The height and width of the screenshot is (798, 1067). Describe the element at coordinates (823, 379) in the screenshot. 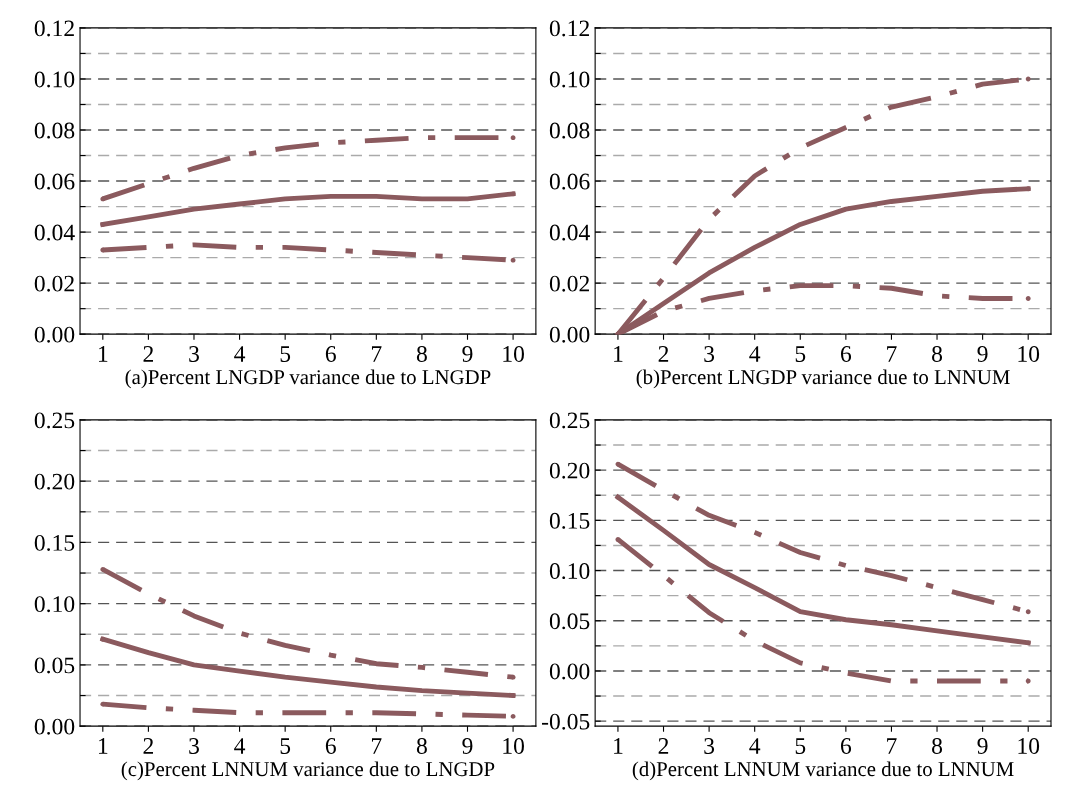

I see `x-axis-title: (b)Percent LNGDP variance due to LNNUM` at that location.